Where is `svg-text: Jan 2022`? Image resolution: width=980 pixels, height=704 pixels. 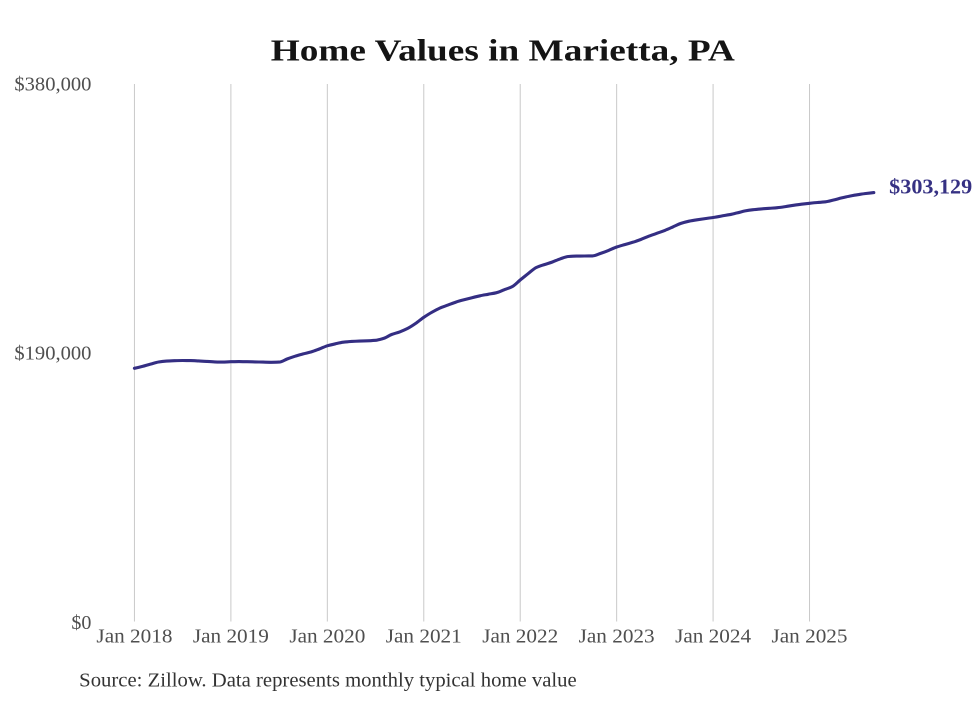 svg-text: Jan 2022 is located at coordinates (520, 636).